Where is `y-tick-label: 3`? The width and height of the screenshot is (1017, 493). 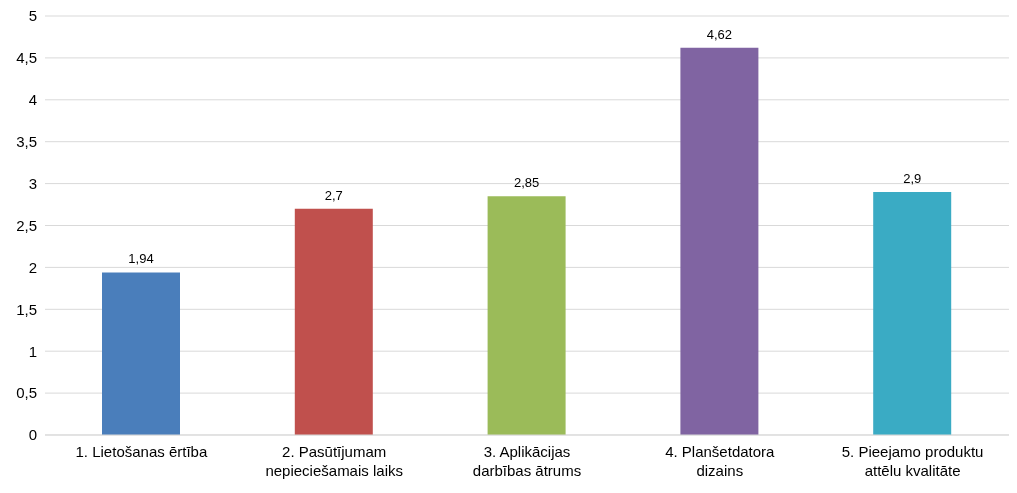
y-tick-label: 3 is located at coordinates (32, 183).